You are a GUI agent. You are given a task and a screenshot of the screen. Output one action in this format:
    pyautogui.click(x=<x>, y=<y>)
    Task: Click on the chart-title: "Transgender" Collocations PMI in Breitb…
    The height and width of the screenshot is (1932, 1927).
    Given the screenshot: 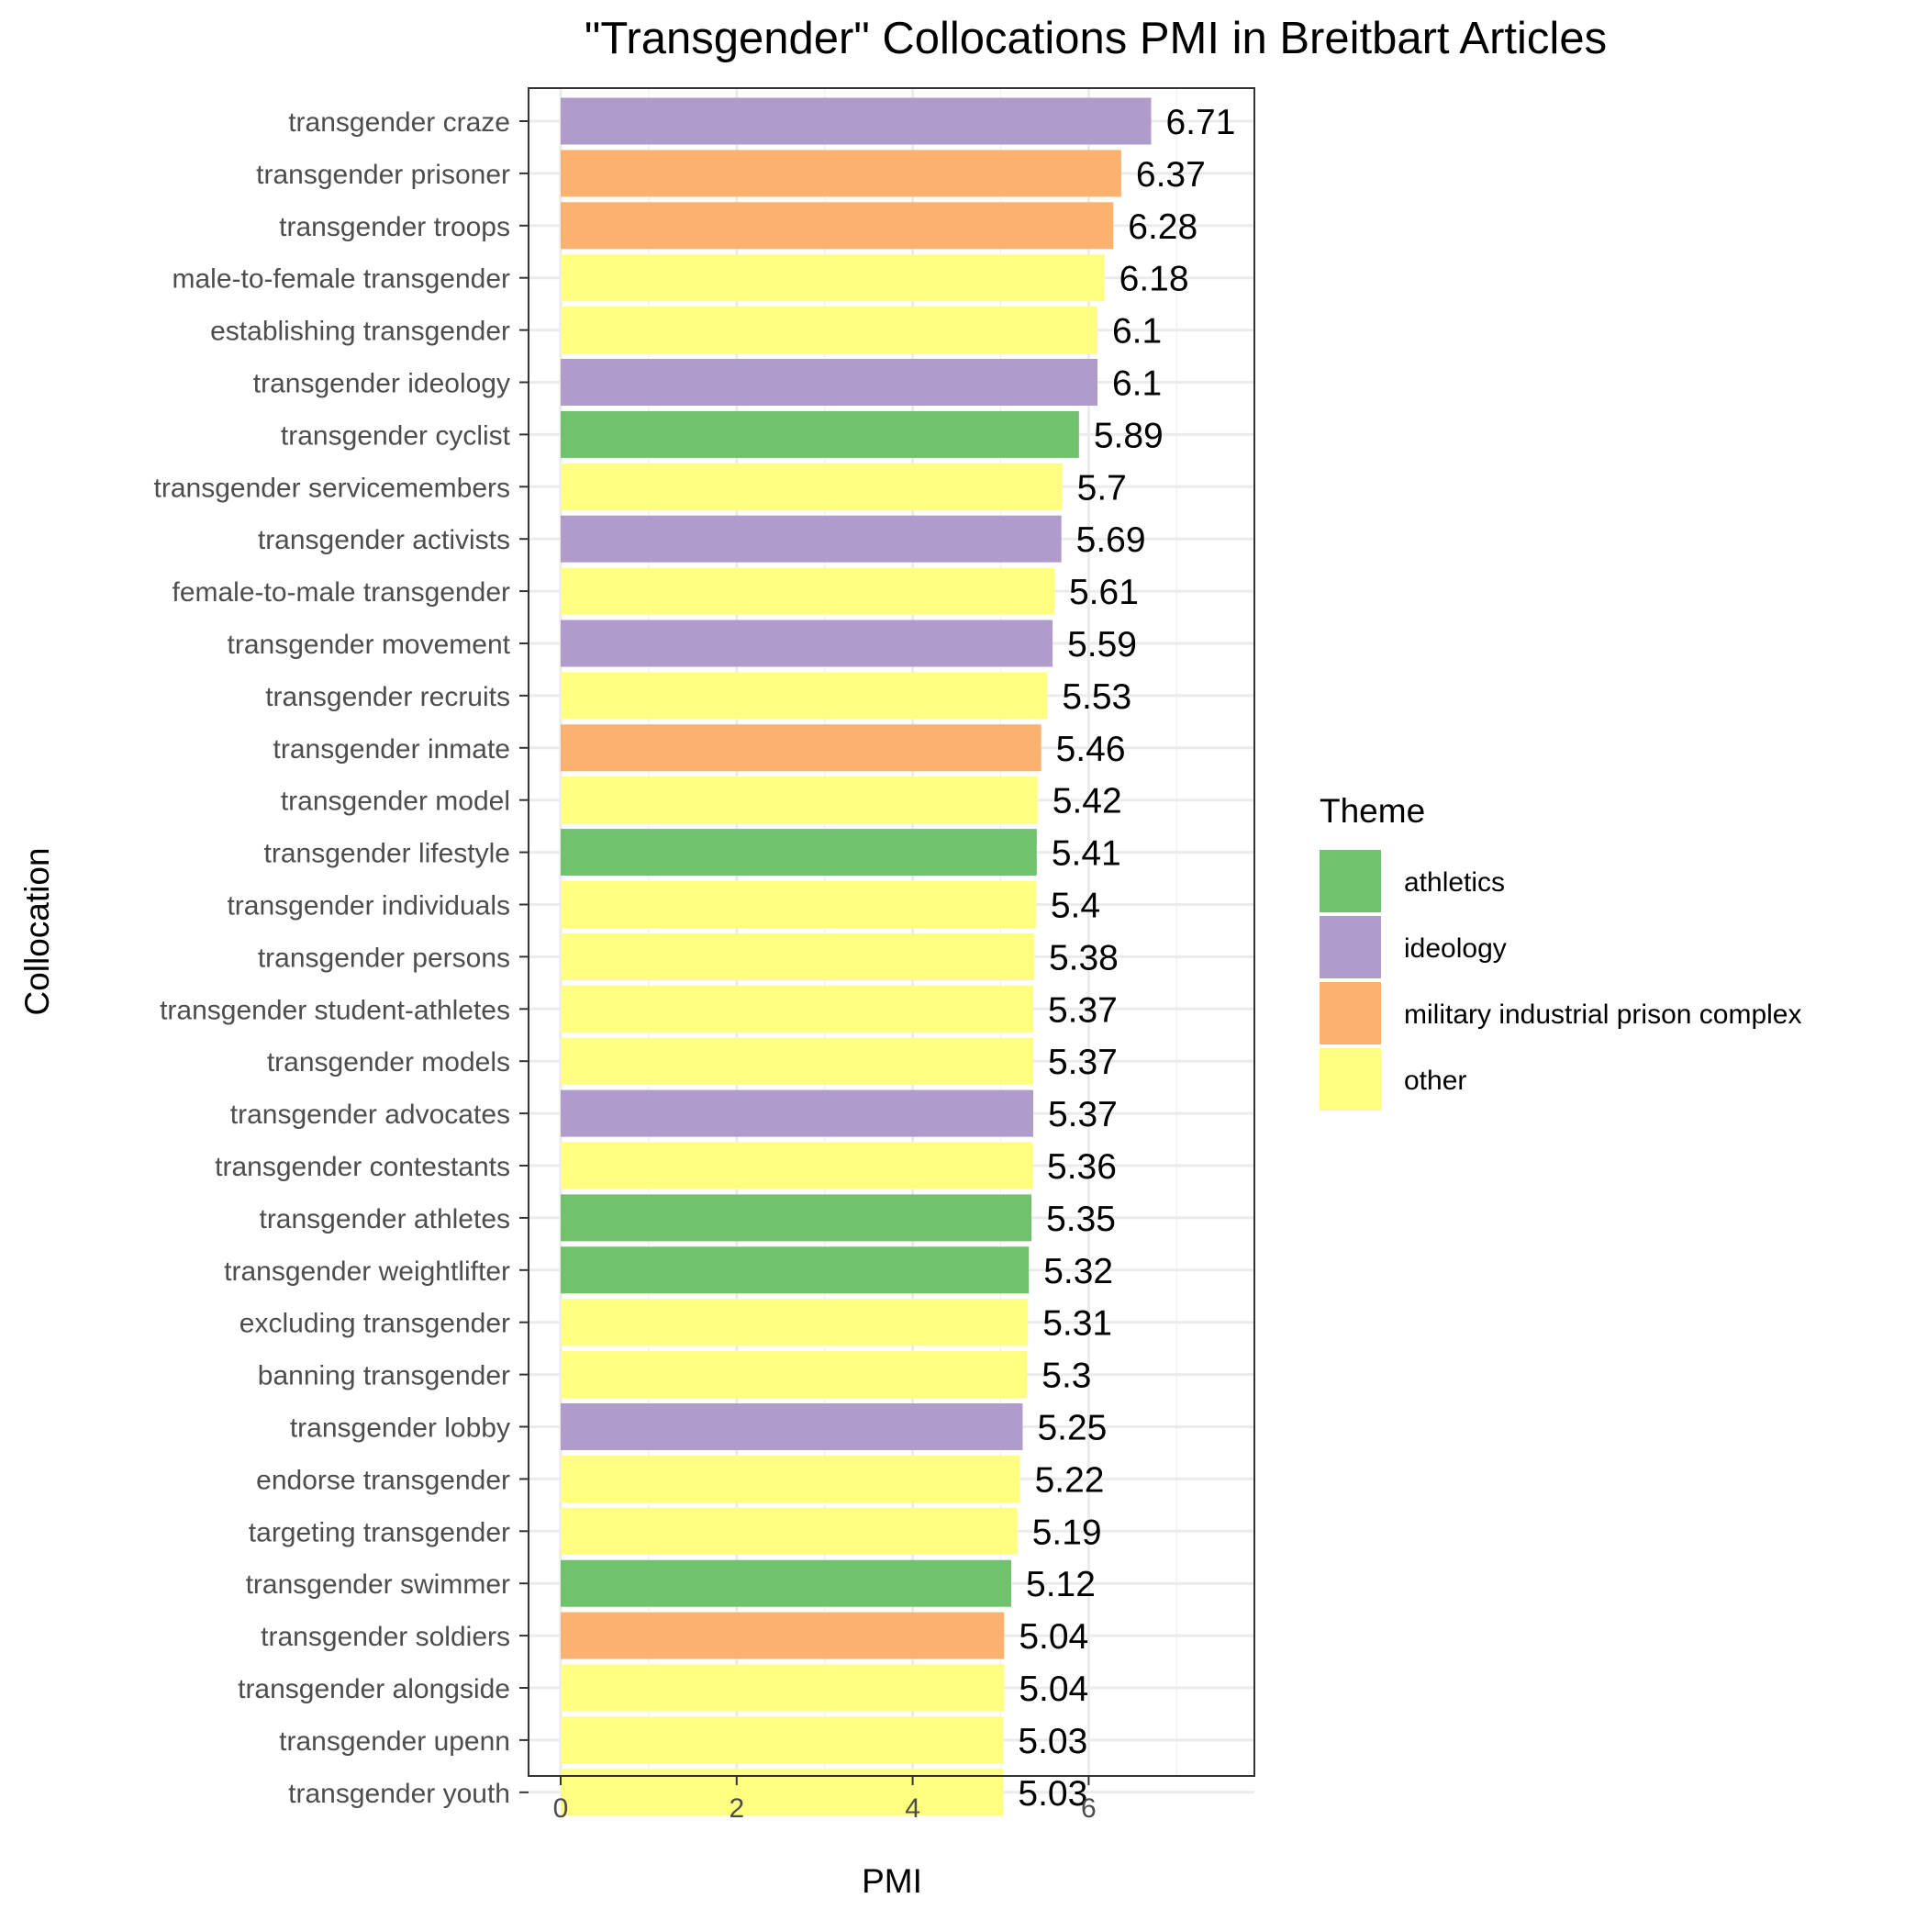 What is the action you would take?
    pyautogui.click(x=1096, y=38)
    